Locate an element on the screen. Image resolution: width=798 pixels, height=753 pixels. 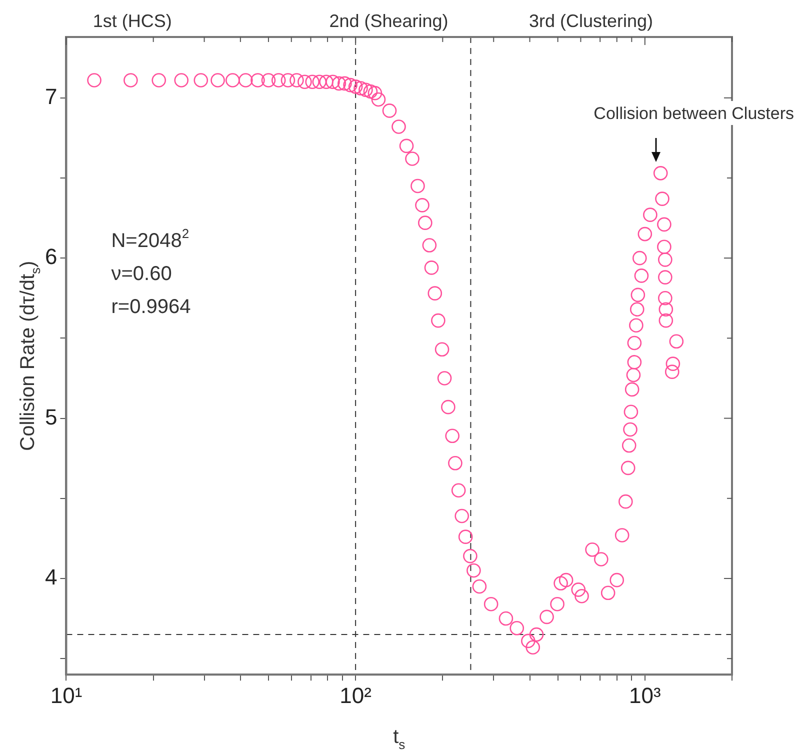
annotation: Collision between Clusters is located at coordinates (694, 113).